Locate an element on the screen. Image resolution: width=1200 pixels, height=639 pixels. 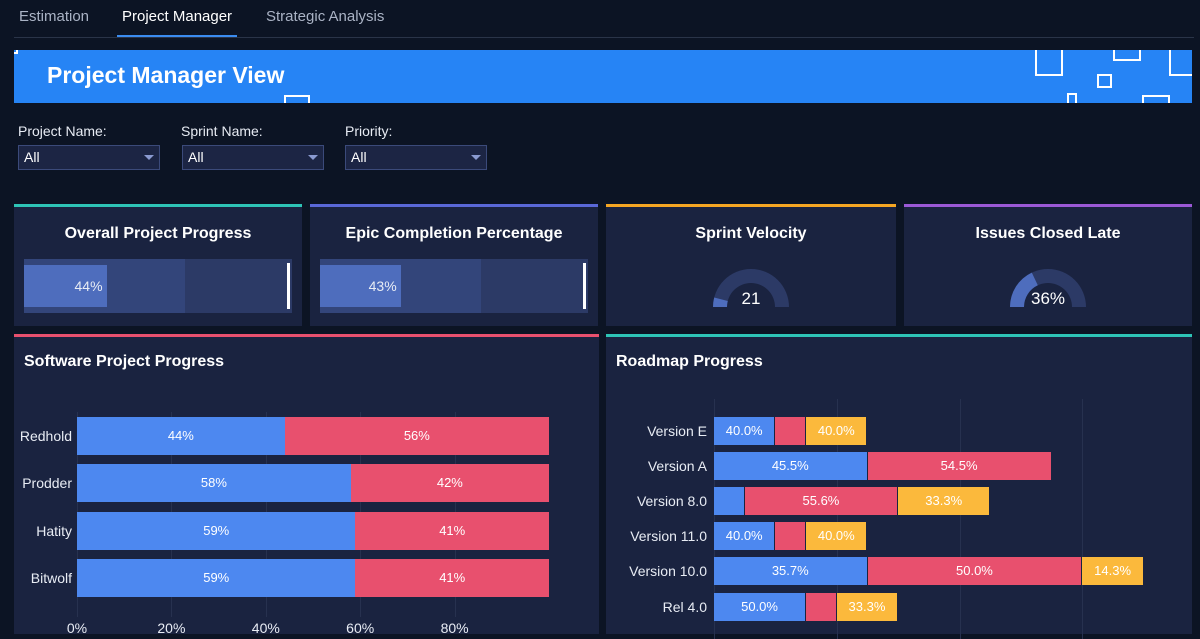
page-banner: Project Manager View is located at coordinates (603, 76).